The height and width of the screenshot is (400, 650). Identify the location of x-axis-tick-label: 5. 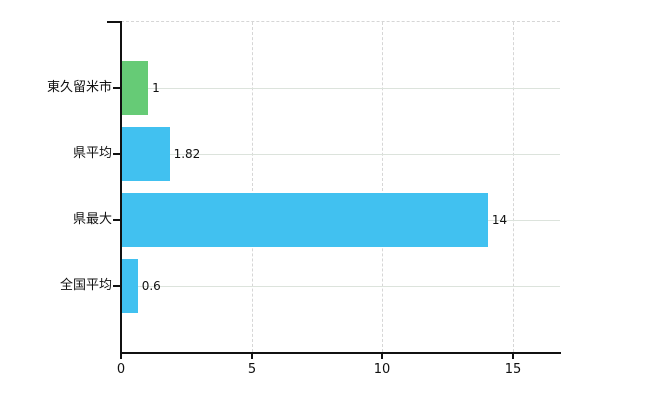
(252, 369).